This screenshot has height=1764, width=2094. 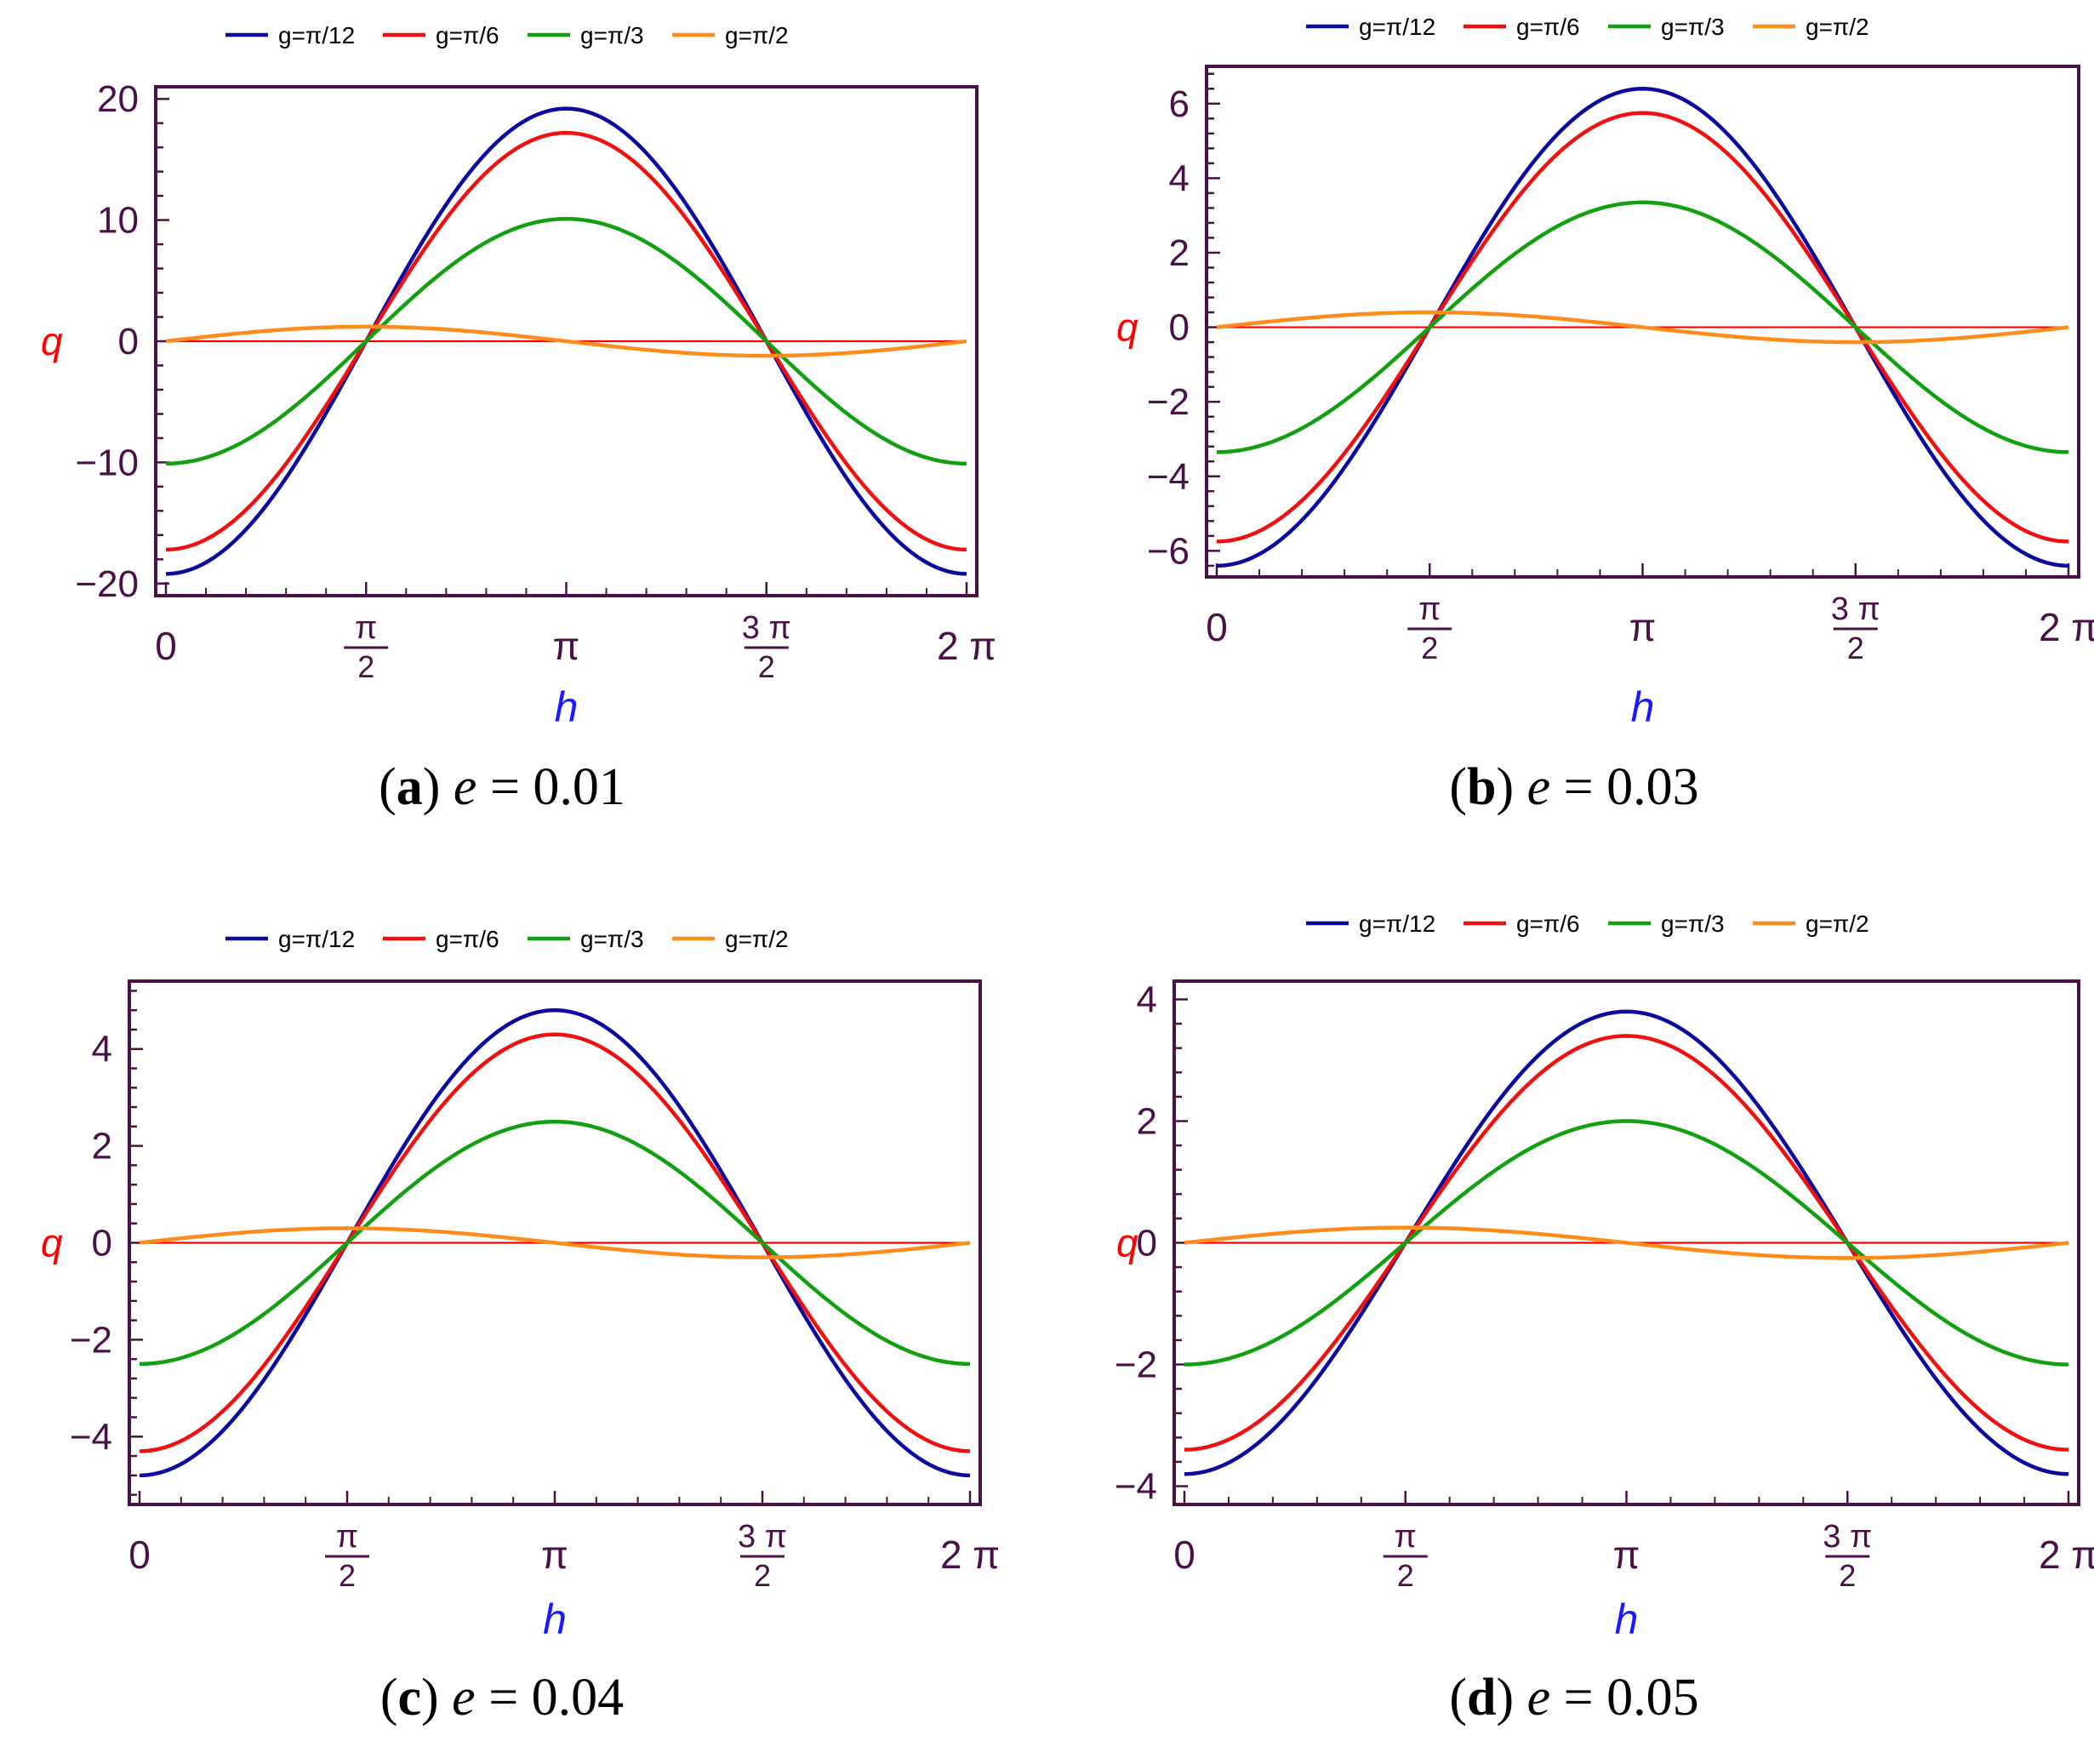 What do you see at coordinates (118, 221) in the screenshot?
I see `y-tick-label: 10` at bounding box center [118, 221].